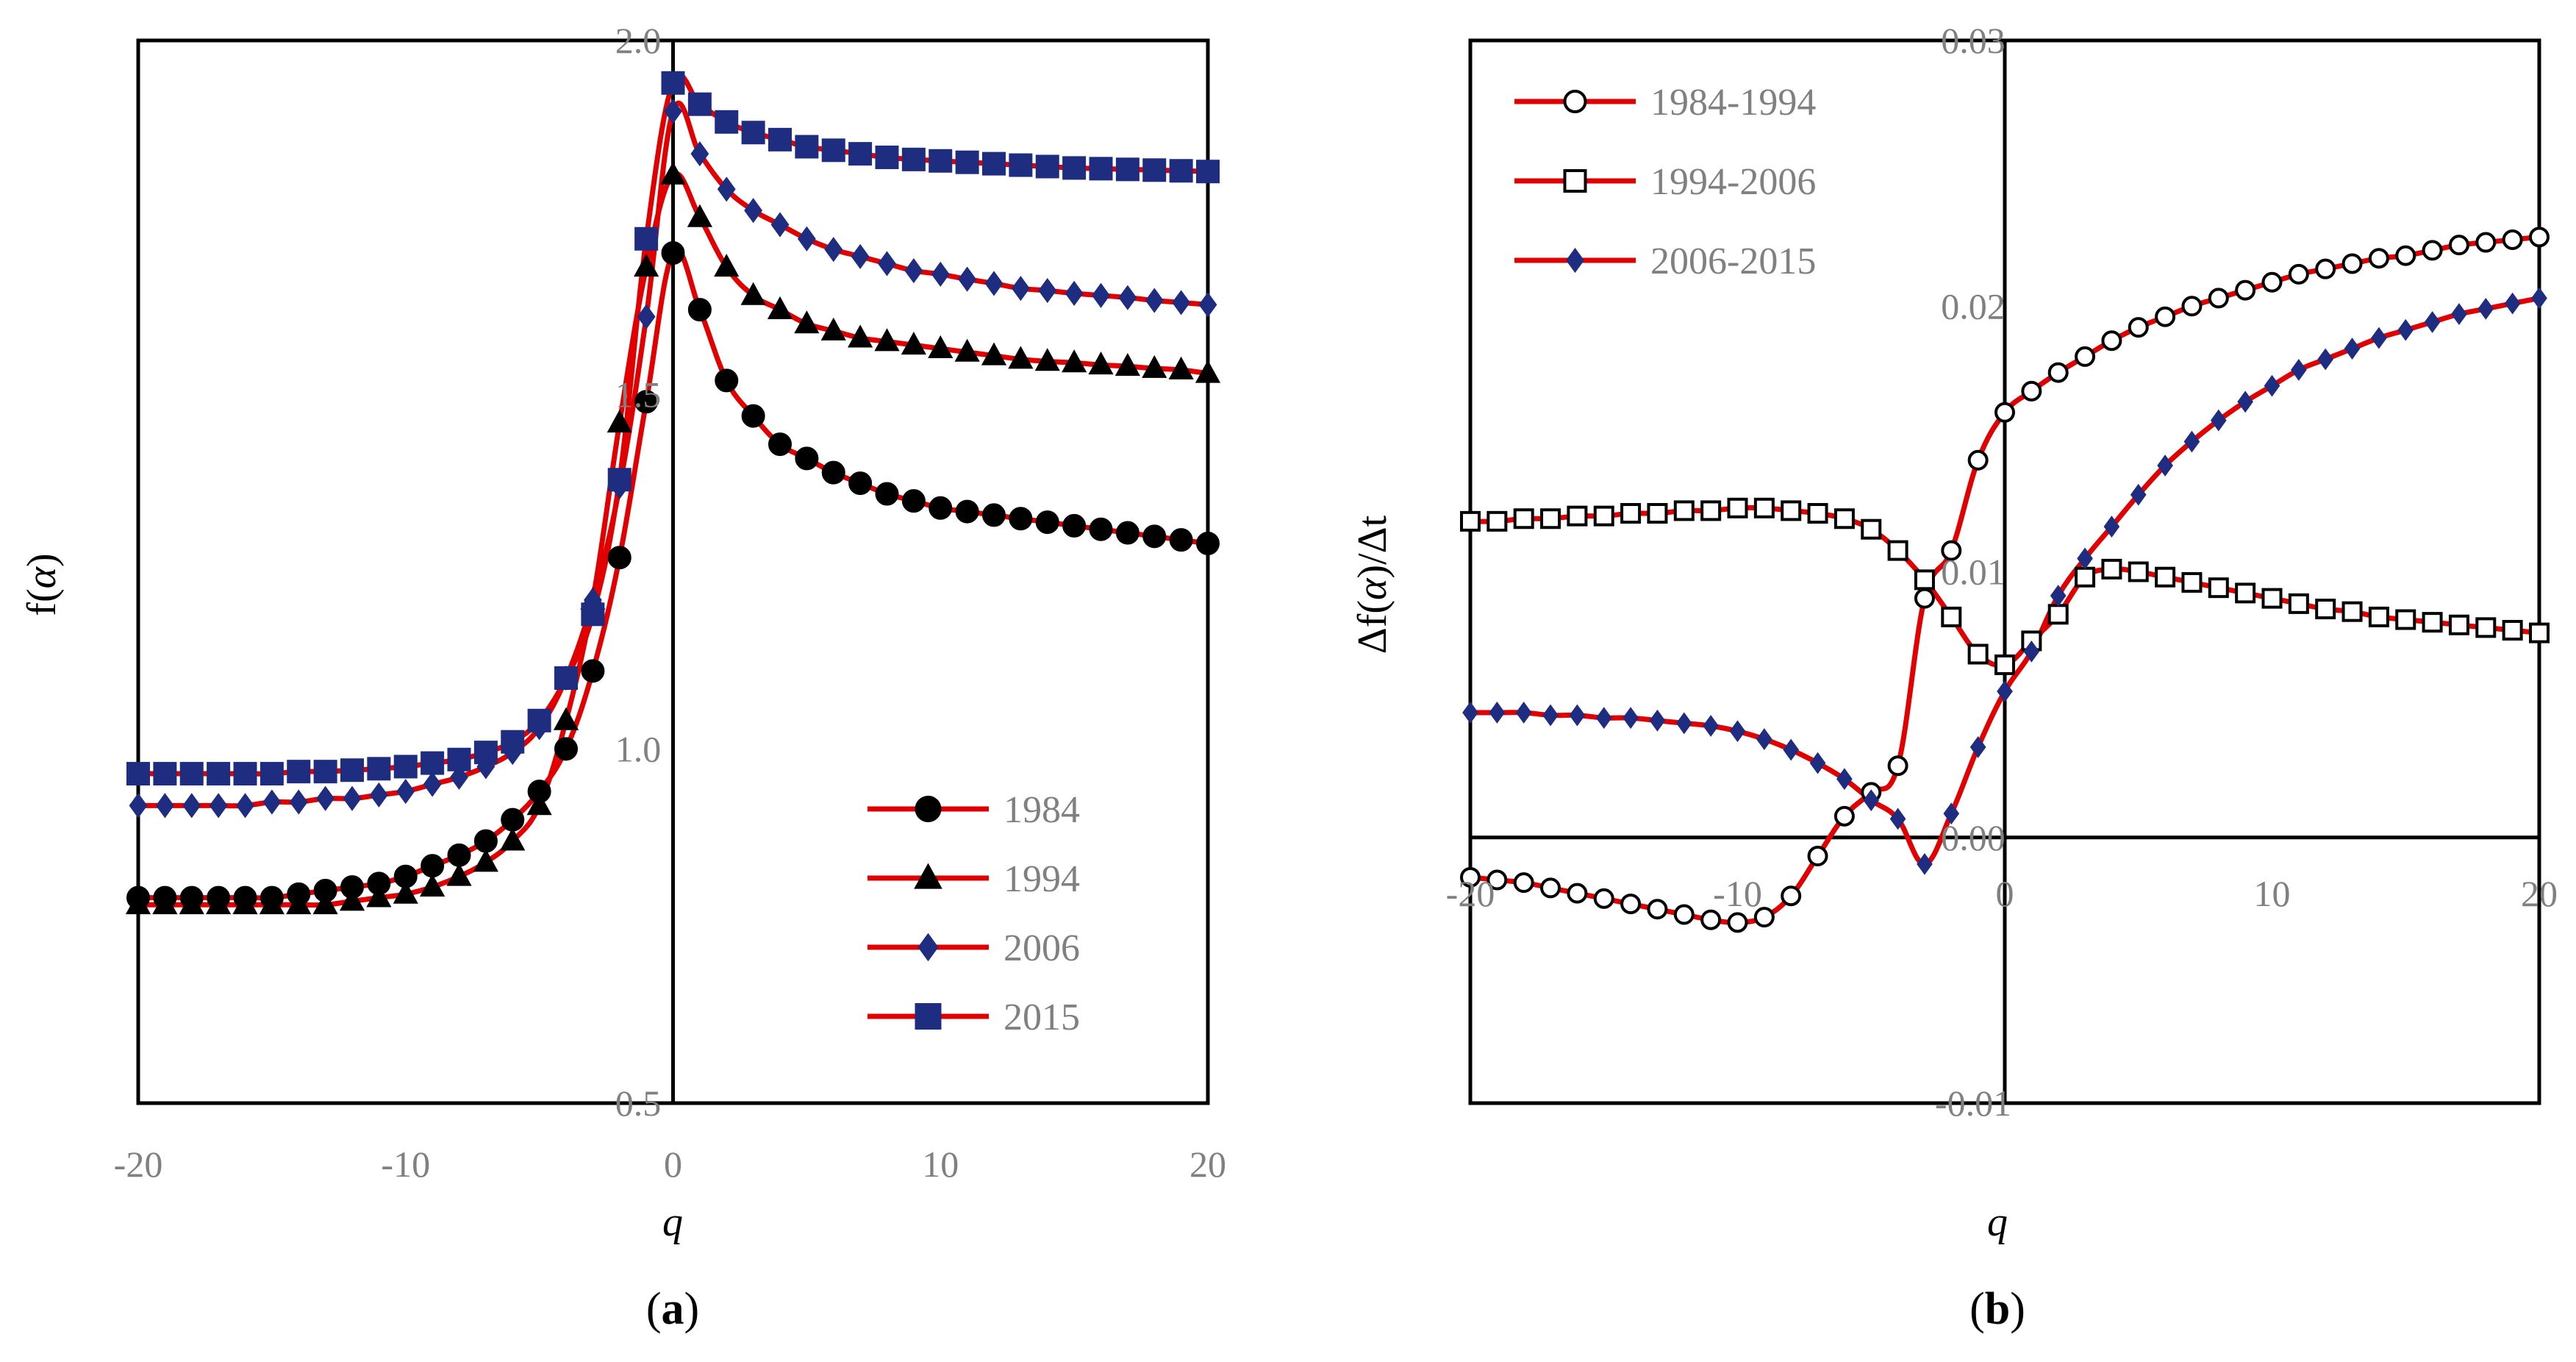  What do you see at coordinates (1207, 1164) in the screenshot?
I see `x-tick-label: 20` at bounding box center [1207, 1164].